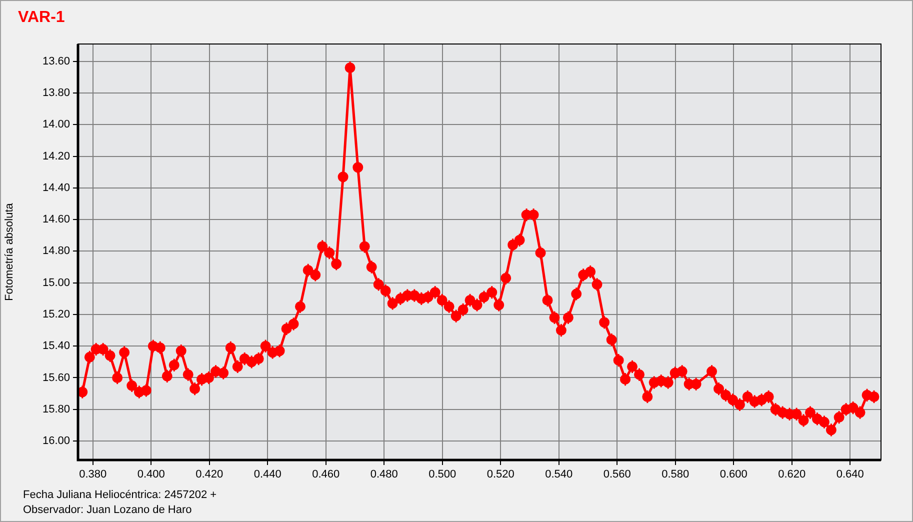 The image size is (913, 522). I want to click on y-tick-label: 15.20, so click(56, 314).